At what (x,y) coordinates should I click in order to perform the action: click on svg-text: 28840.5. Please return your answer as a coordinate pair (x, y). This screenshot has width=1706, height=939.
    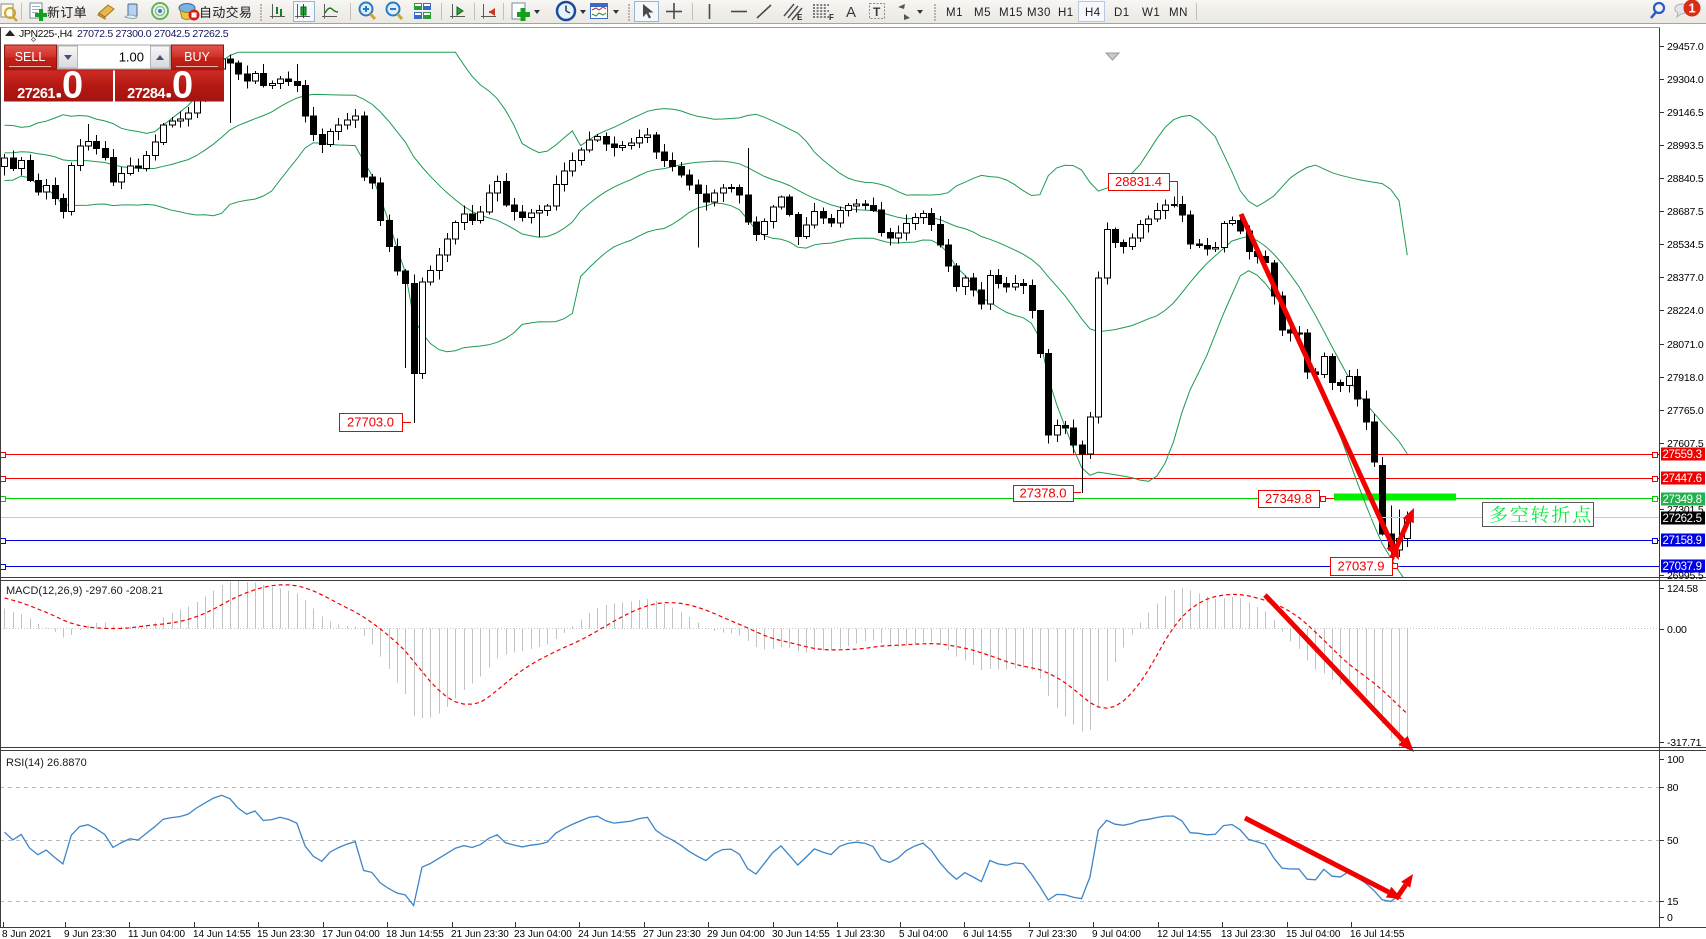
    Looking at the image, I should click on (1685, 179).